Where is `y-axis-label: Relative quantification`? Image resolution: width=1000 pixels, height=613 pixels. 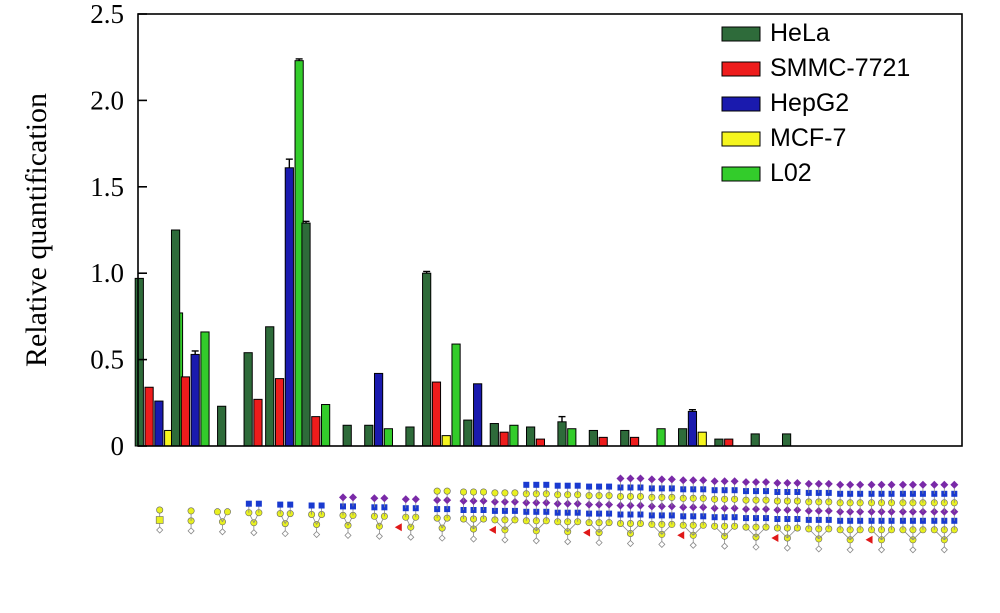 y-axis-label: Relative quantification is located at coordinates (36, 230).